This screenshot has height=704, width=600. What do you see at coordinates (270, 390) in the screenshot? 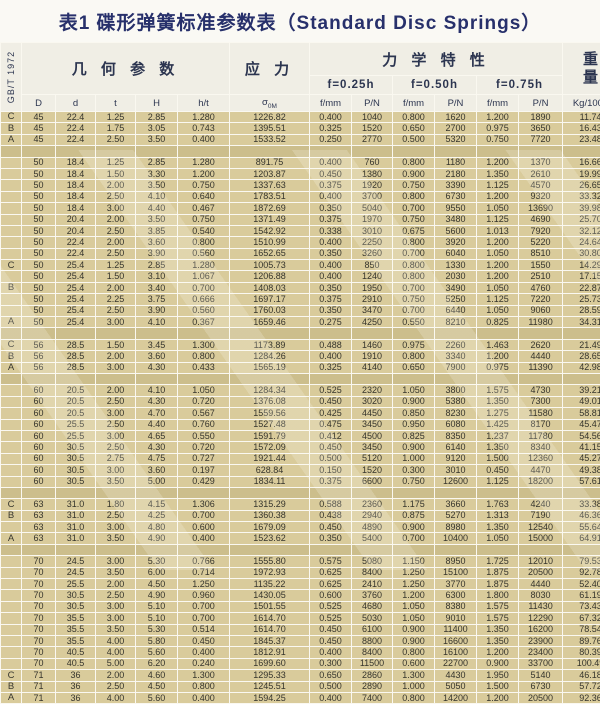
I see `value-cell: 1284.34` at bounding box center [270, 390].